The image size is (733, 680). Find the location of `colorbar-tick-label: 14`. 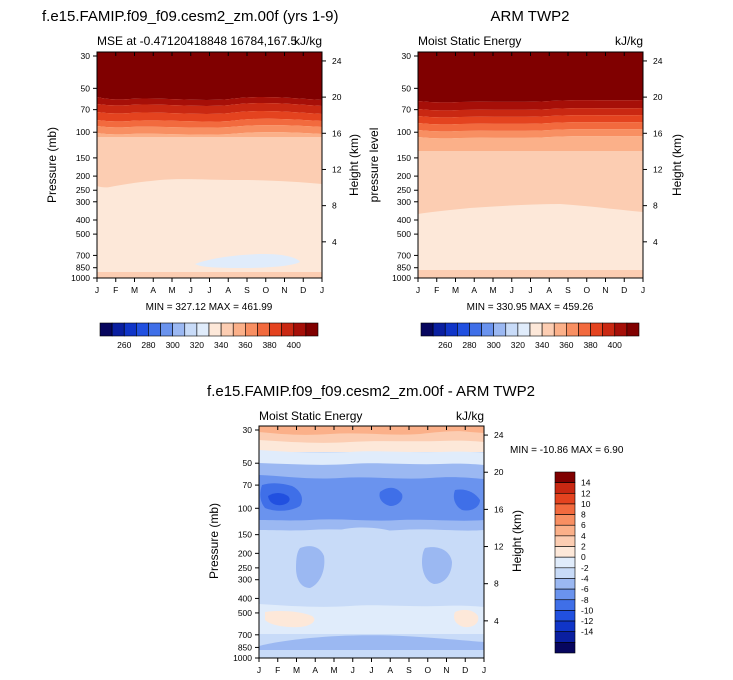

colorbar-tick-label: 14 is located at coordinates (586, 483).